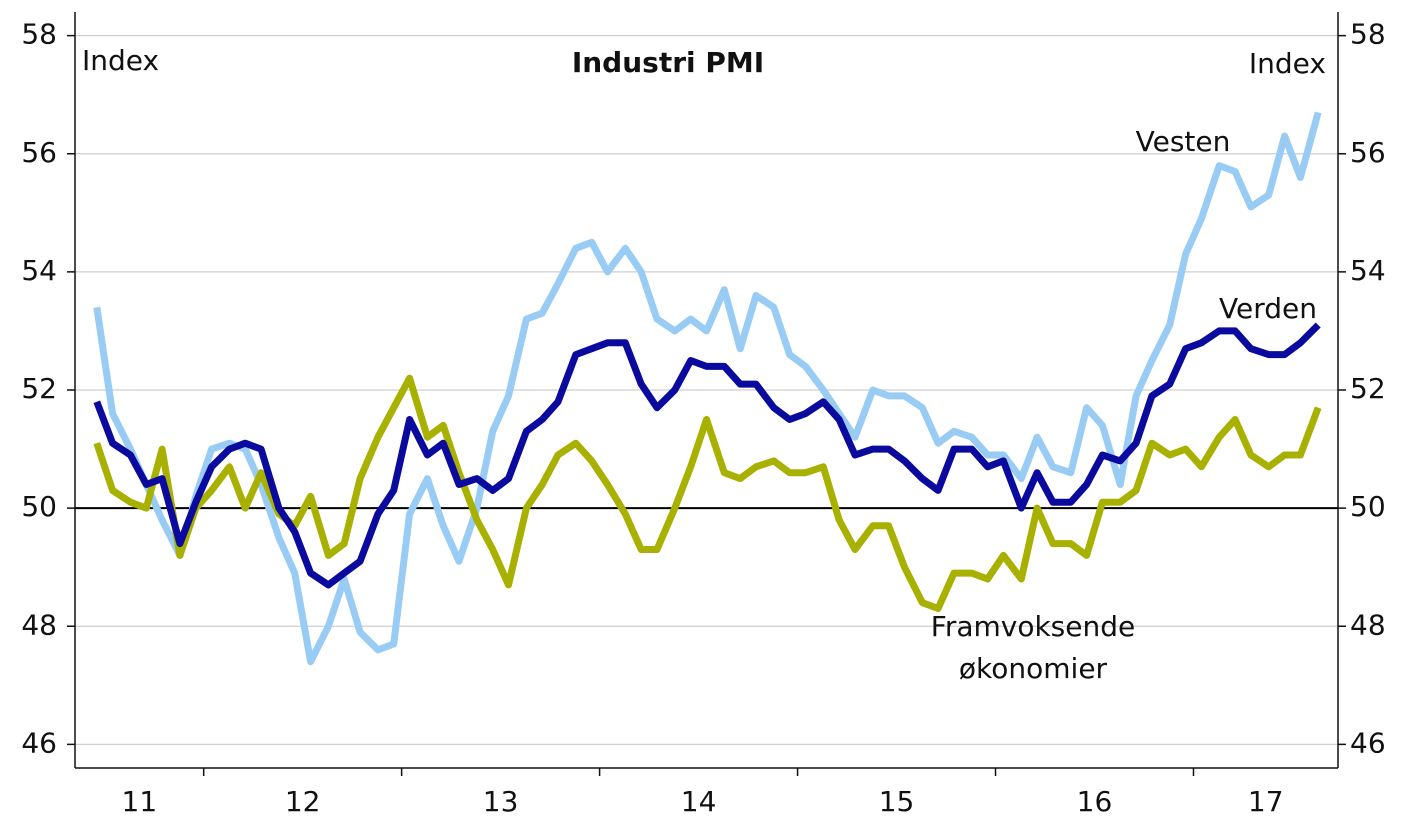 The width and height of the screenshot is (1405, 820). Describe the element at coordinates (1266, 801) in the screenshot. I see `x-tick-label: 17` at that location.